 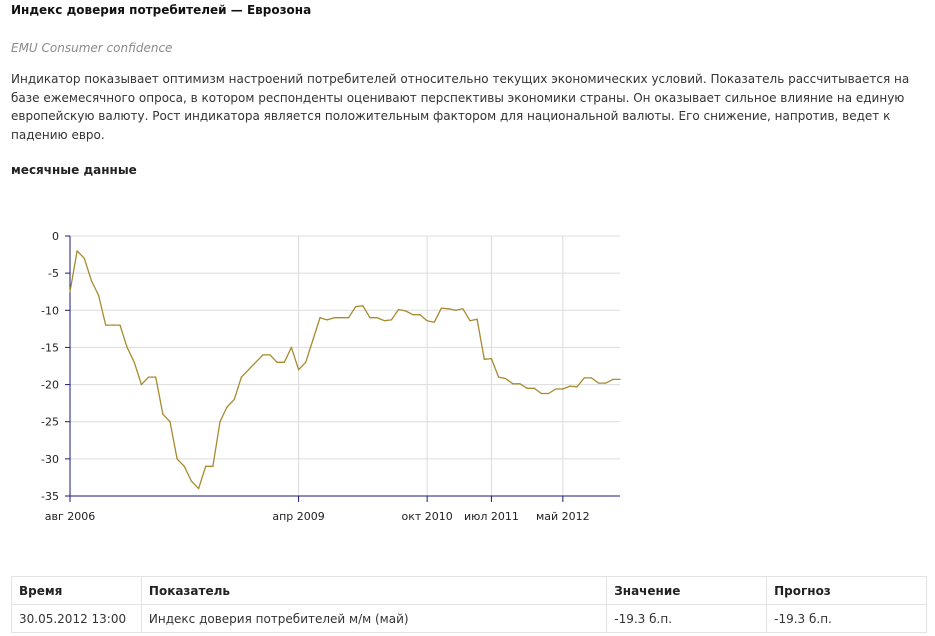 I want to click on x-tick-label: июл 2011, so click(x=491, y=516).